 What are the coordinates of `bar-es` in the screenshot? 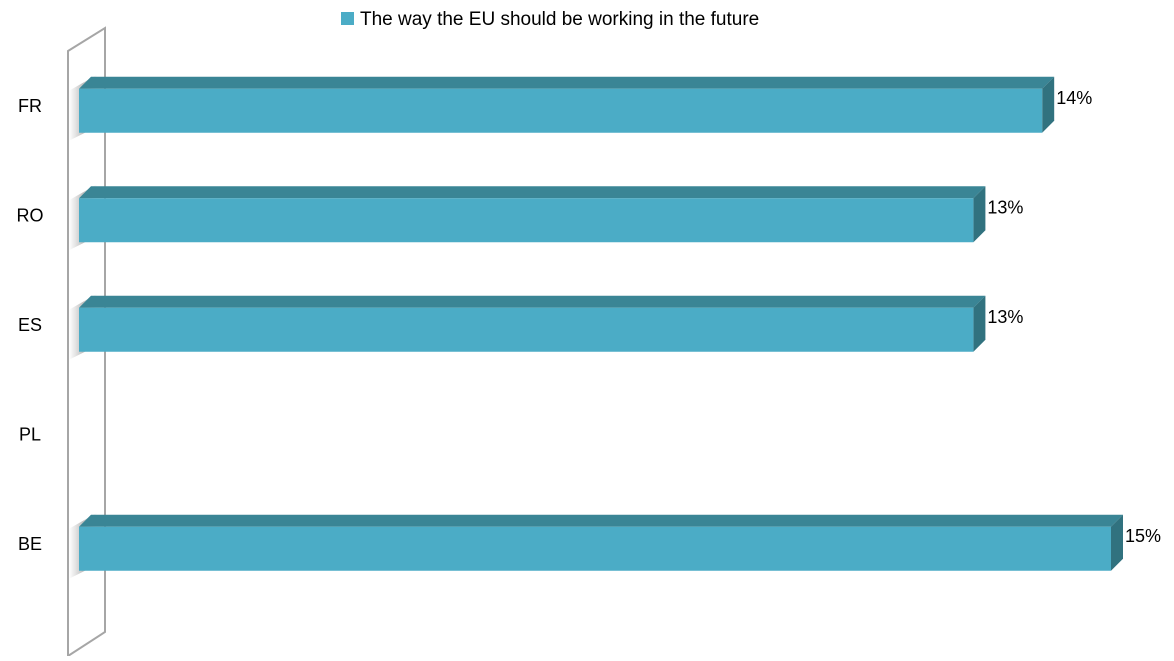 It's located at (532, 324).